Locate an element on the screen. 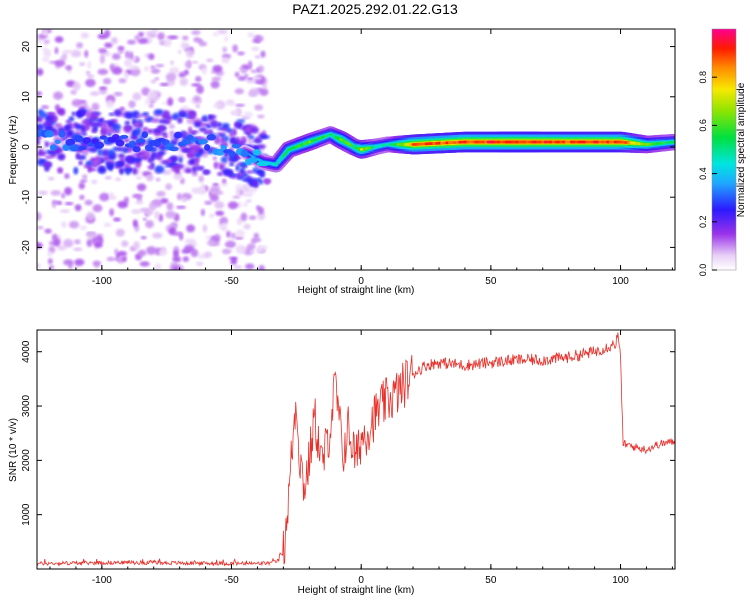  snr-y-tick-label: 2000 is located at coordinates (26, 460).